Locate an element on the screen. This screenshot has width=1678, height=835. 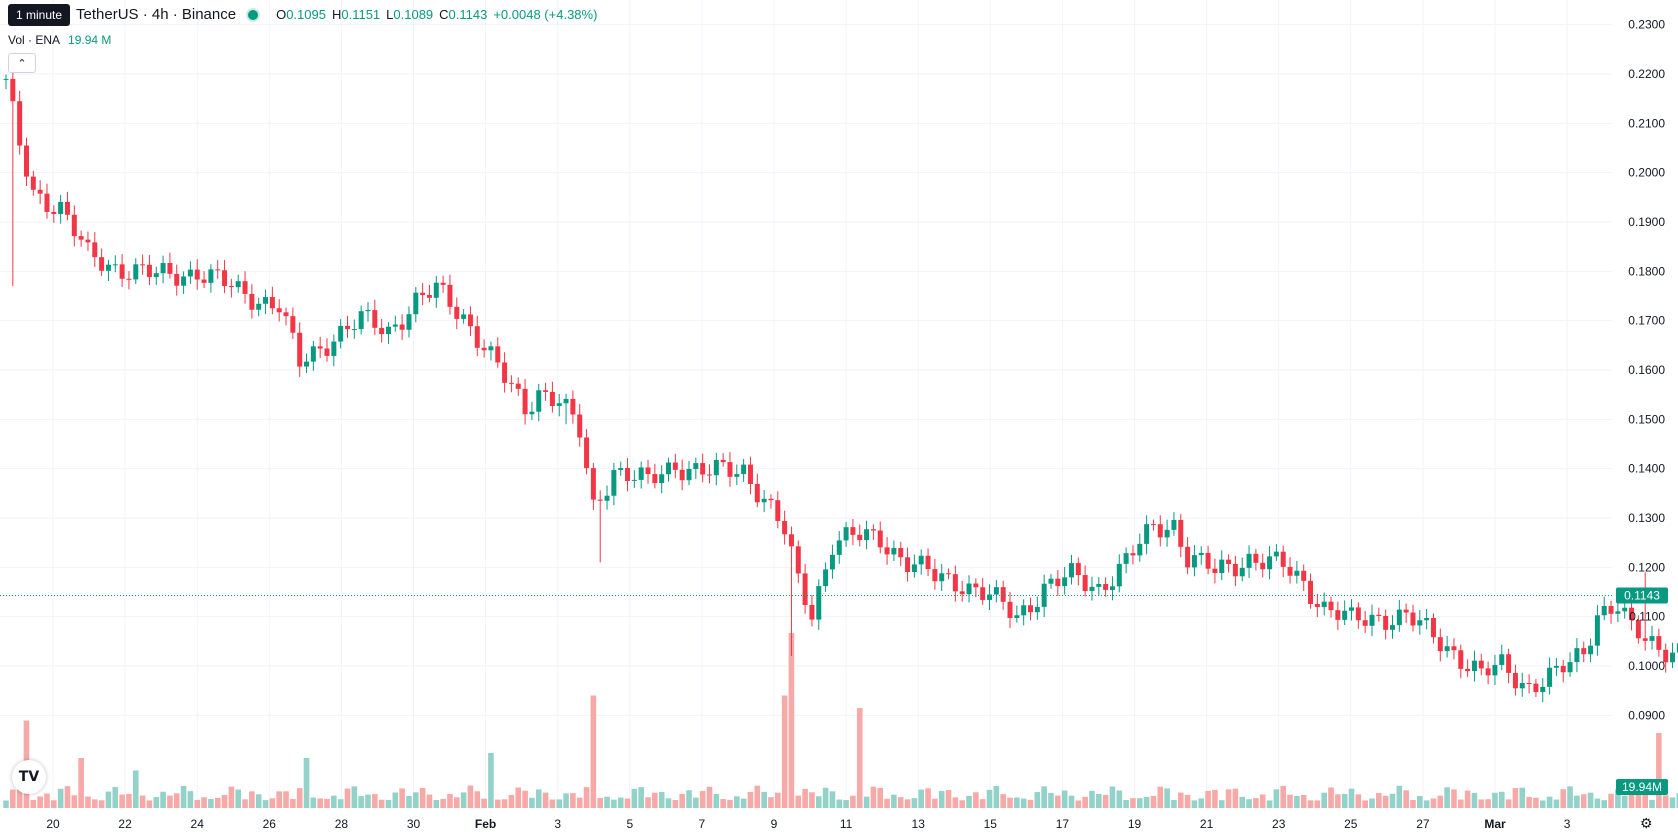
price-tick-label: 0.1900 is located at coordinates (1646, 222).